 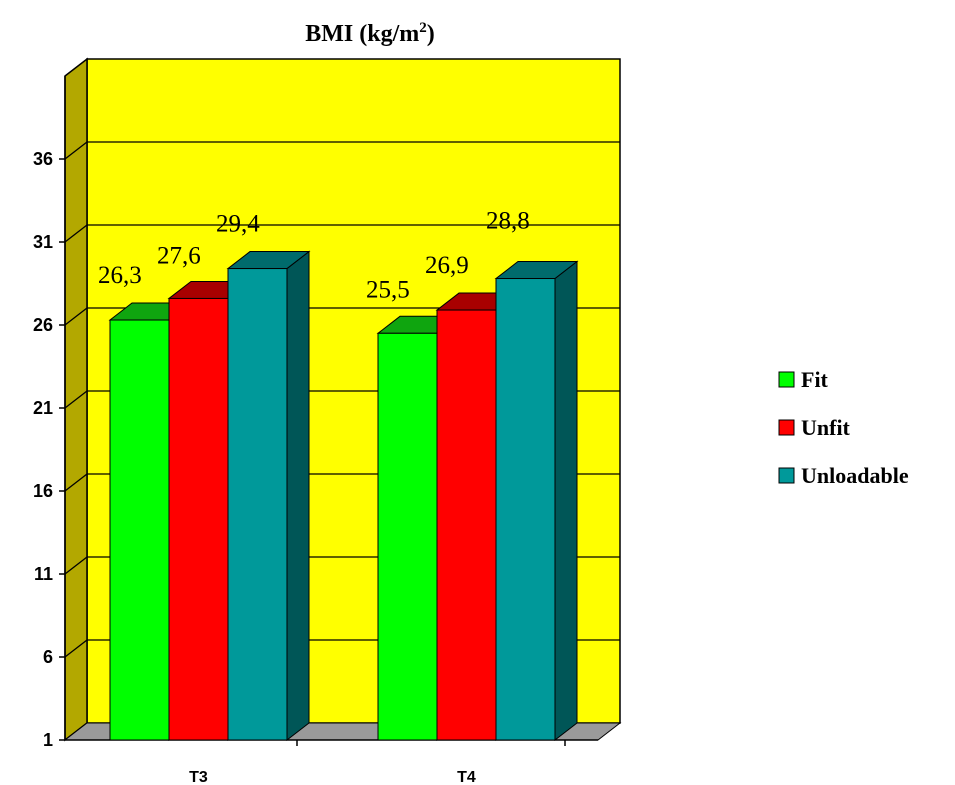 What do you see at coordinates (43, 242) in the screenshot?
I see `y-tick-label: 31` at bounding box center [43, 242].